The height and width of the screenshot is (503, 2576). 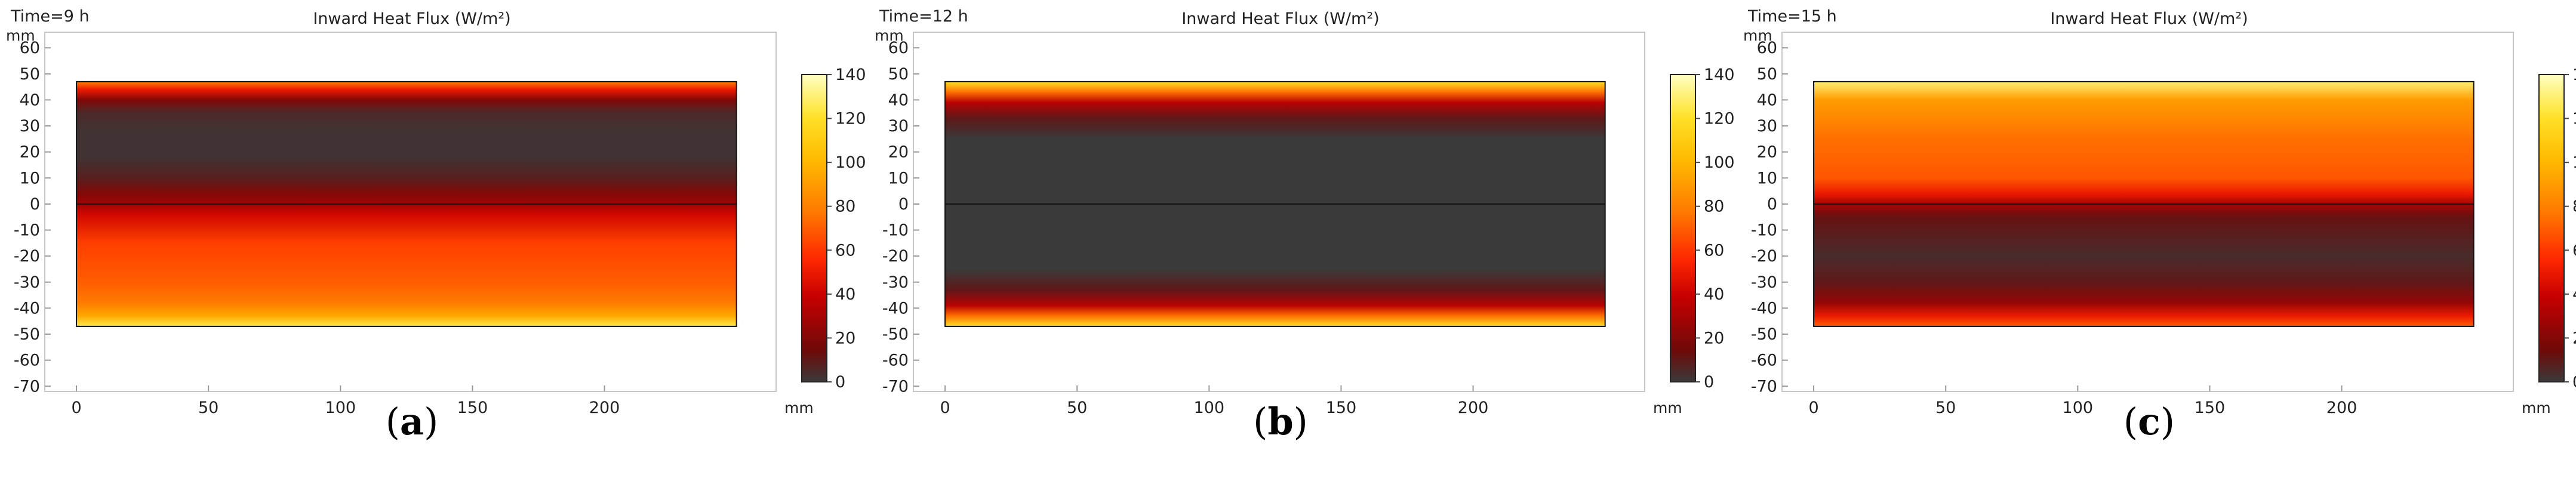 What do you see at coordinates (923, 16) in the screenshot?
I see `time-label: Time=12 h` at bounding box center [923, 16].